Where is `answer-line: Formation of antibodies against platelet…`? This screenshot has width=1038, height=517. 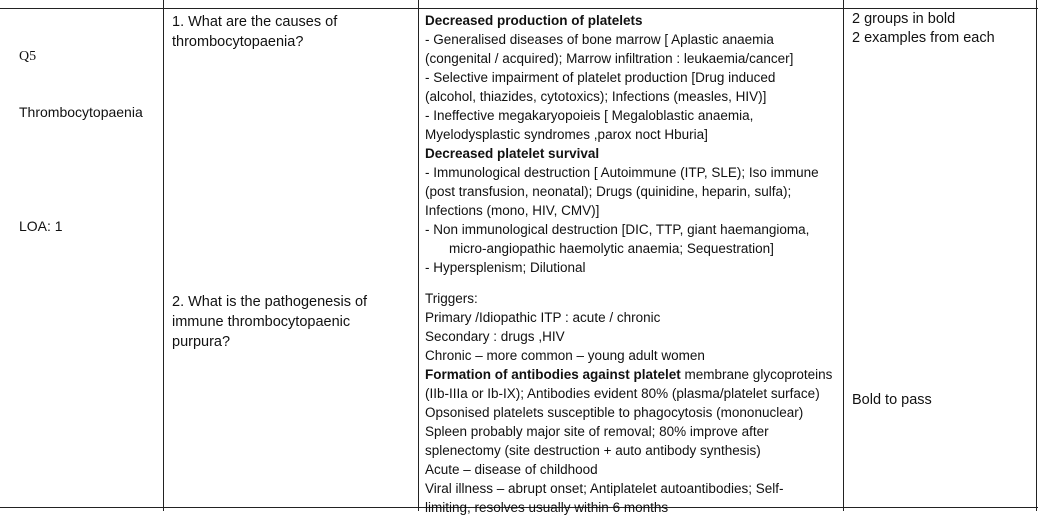 answer-line: Formation of antibodies against platelet… is located at coordinates (632, 374).